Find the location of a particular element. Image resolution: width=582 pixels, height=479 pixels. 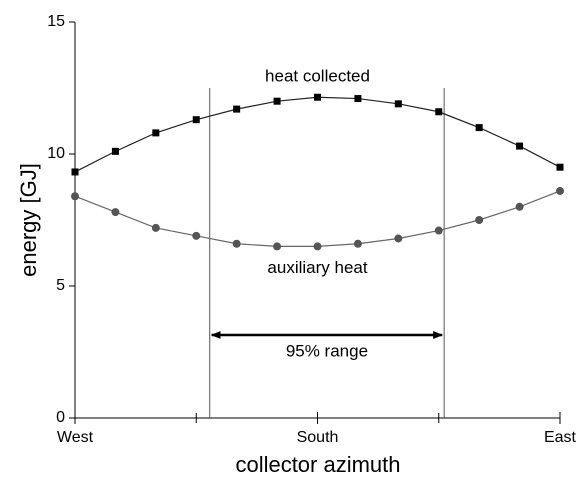

y-axis-label: energy [GJ] is located at coordinates (28, 220).